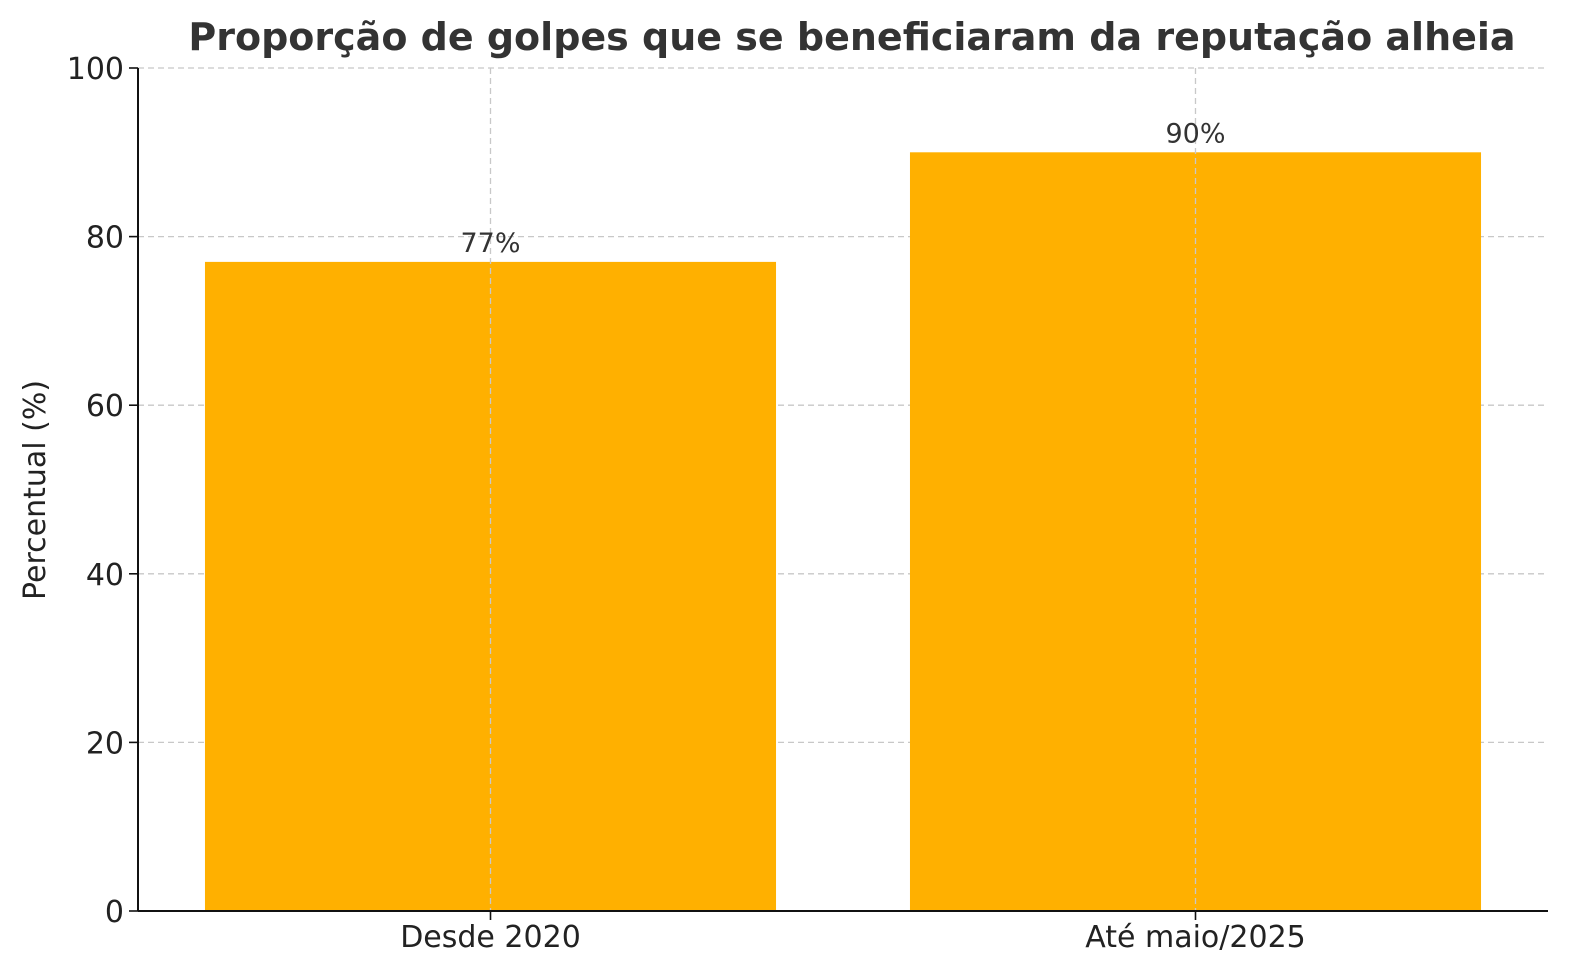 This screenshot has height=980, width=1580. I want to click on x-axis-ticks: Desde 2020 Até maio/2025, so click(853, 933).